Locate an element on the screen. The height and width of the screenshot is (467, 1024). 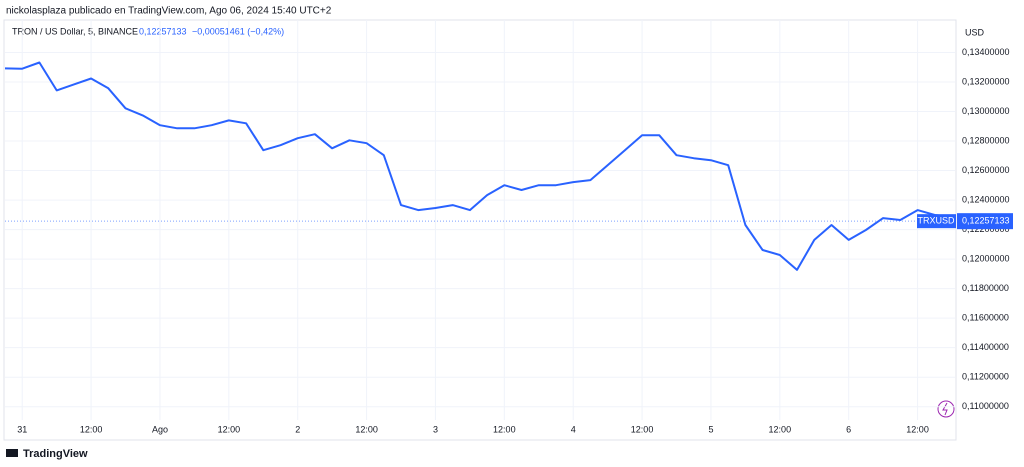
last-price-header: 0,12257133 is located at coordinates (163, 31).